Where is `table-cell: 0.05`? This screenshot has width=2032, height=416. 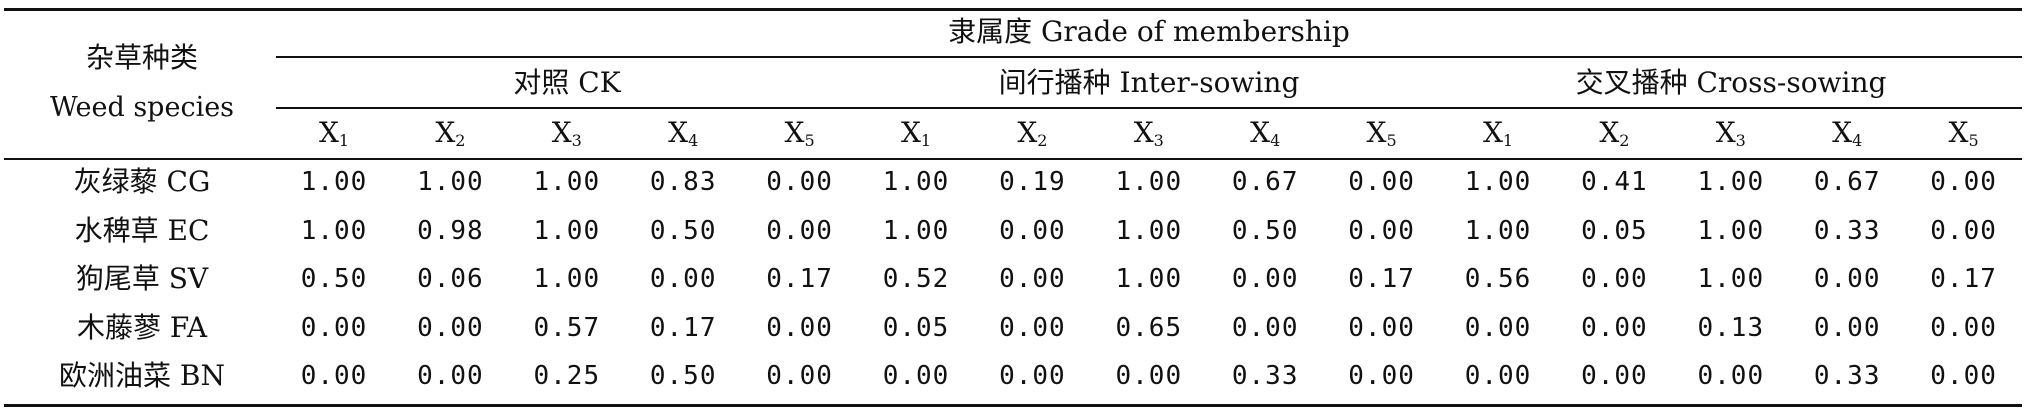 table-cell: 0.05 is located at coordinates (916, 327).